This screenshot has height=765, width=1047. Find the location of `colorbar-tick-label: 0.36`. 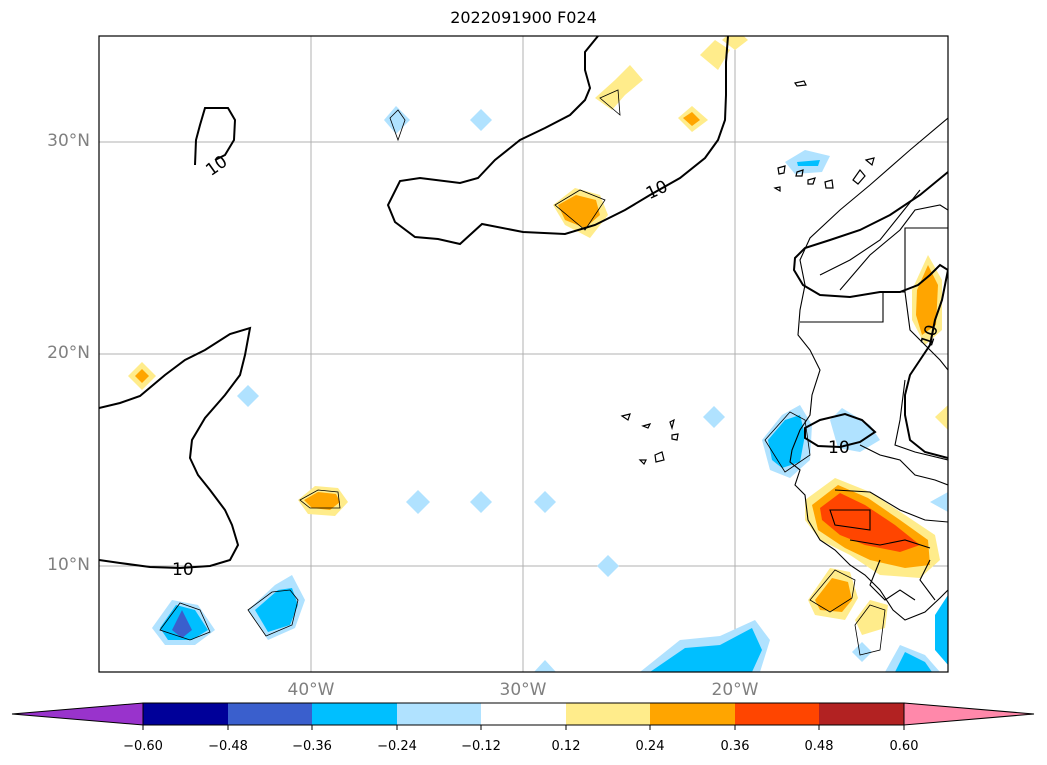

colorbar-tick-label: 0.36 is located at coordinates (735, 746).